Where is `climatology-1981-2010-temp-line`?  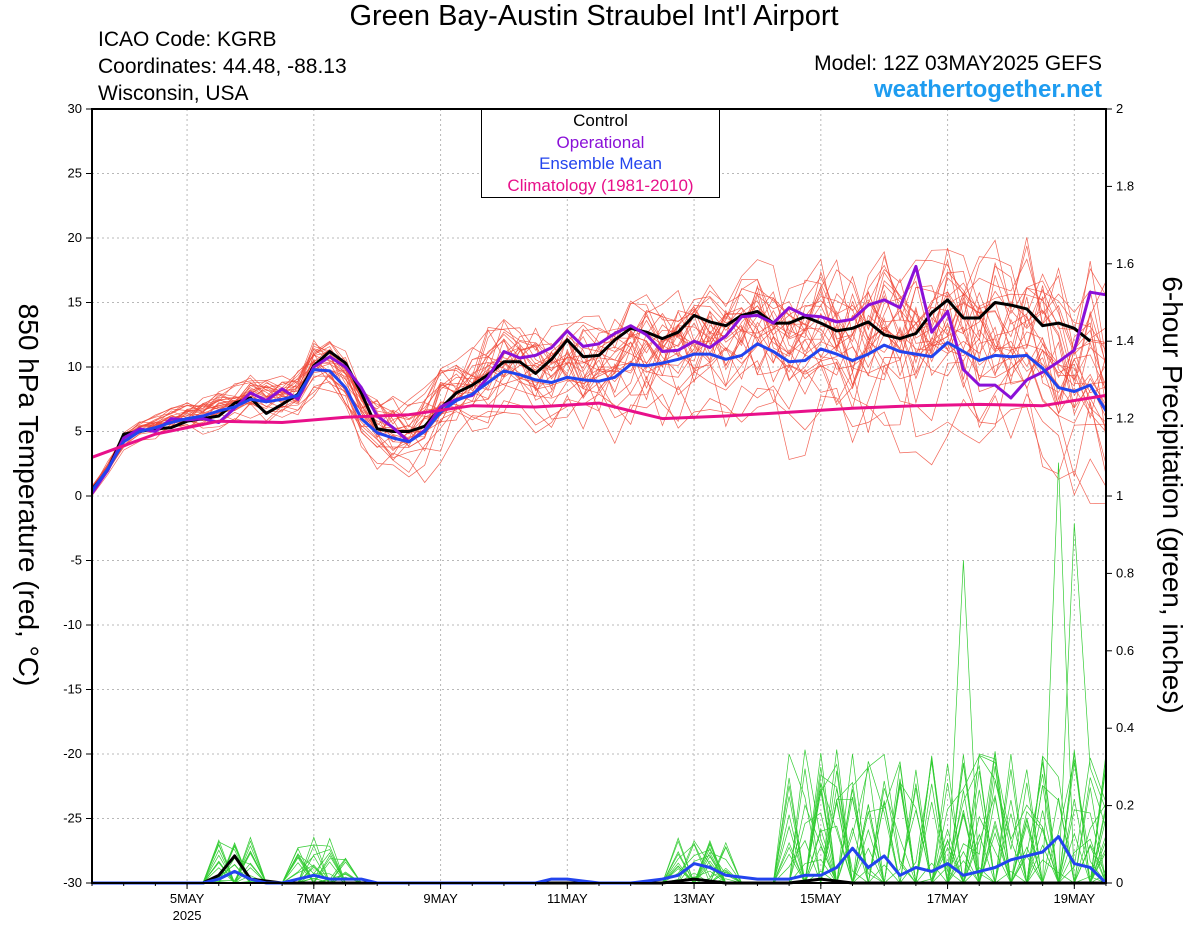
climatology-1981-2010-temp-line is located at coordinates (599, 426).